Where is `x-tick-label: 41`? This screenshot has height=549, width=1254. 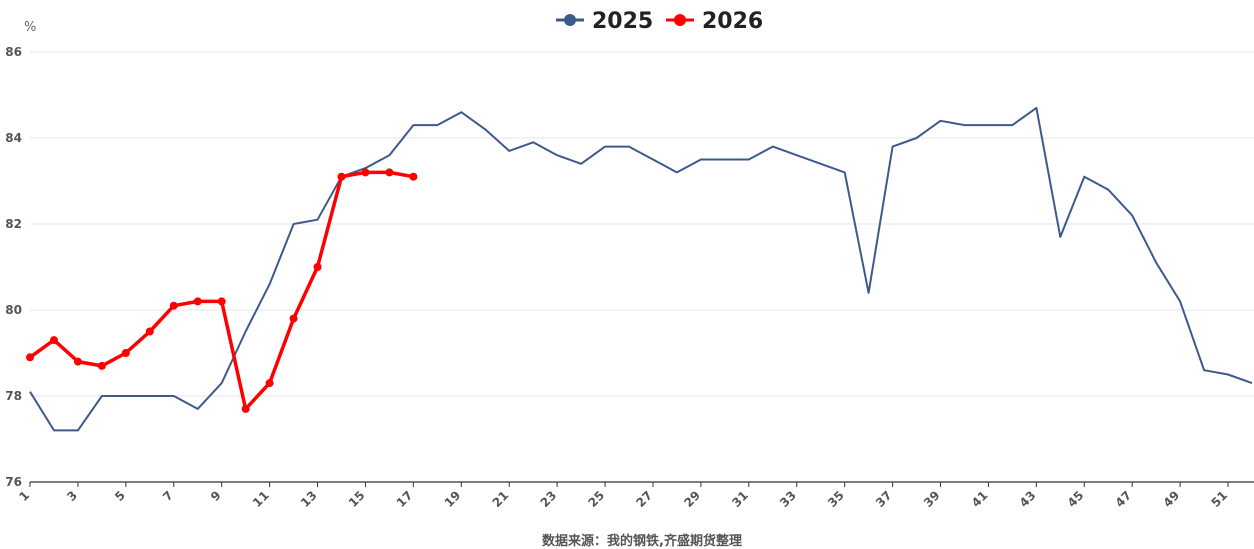
x-tick-label: 41 is located at coordinates (980, 499).